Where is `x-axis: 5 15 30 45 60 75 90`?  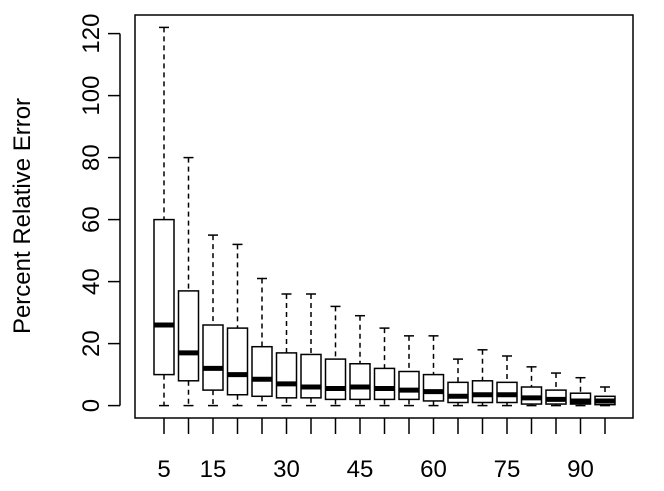
x-axis: 5 15 30 45 60 75 90 is located at coordinates (381, 450).